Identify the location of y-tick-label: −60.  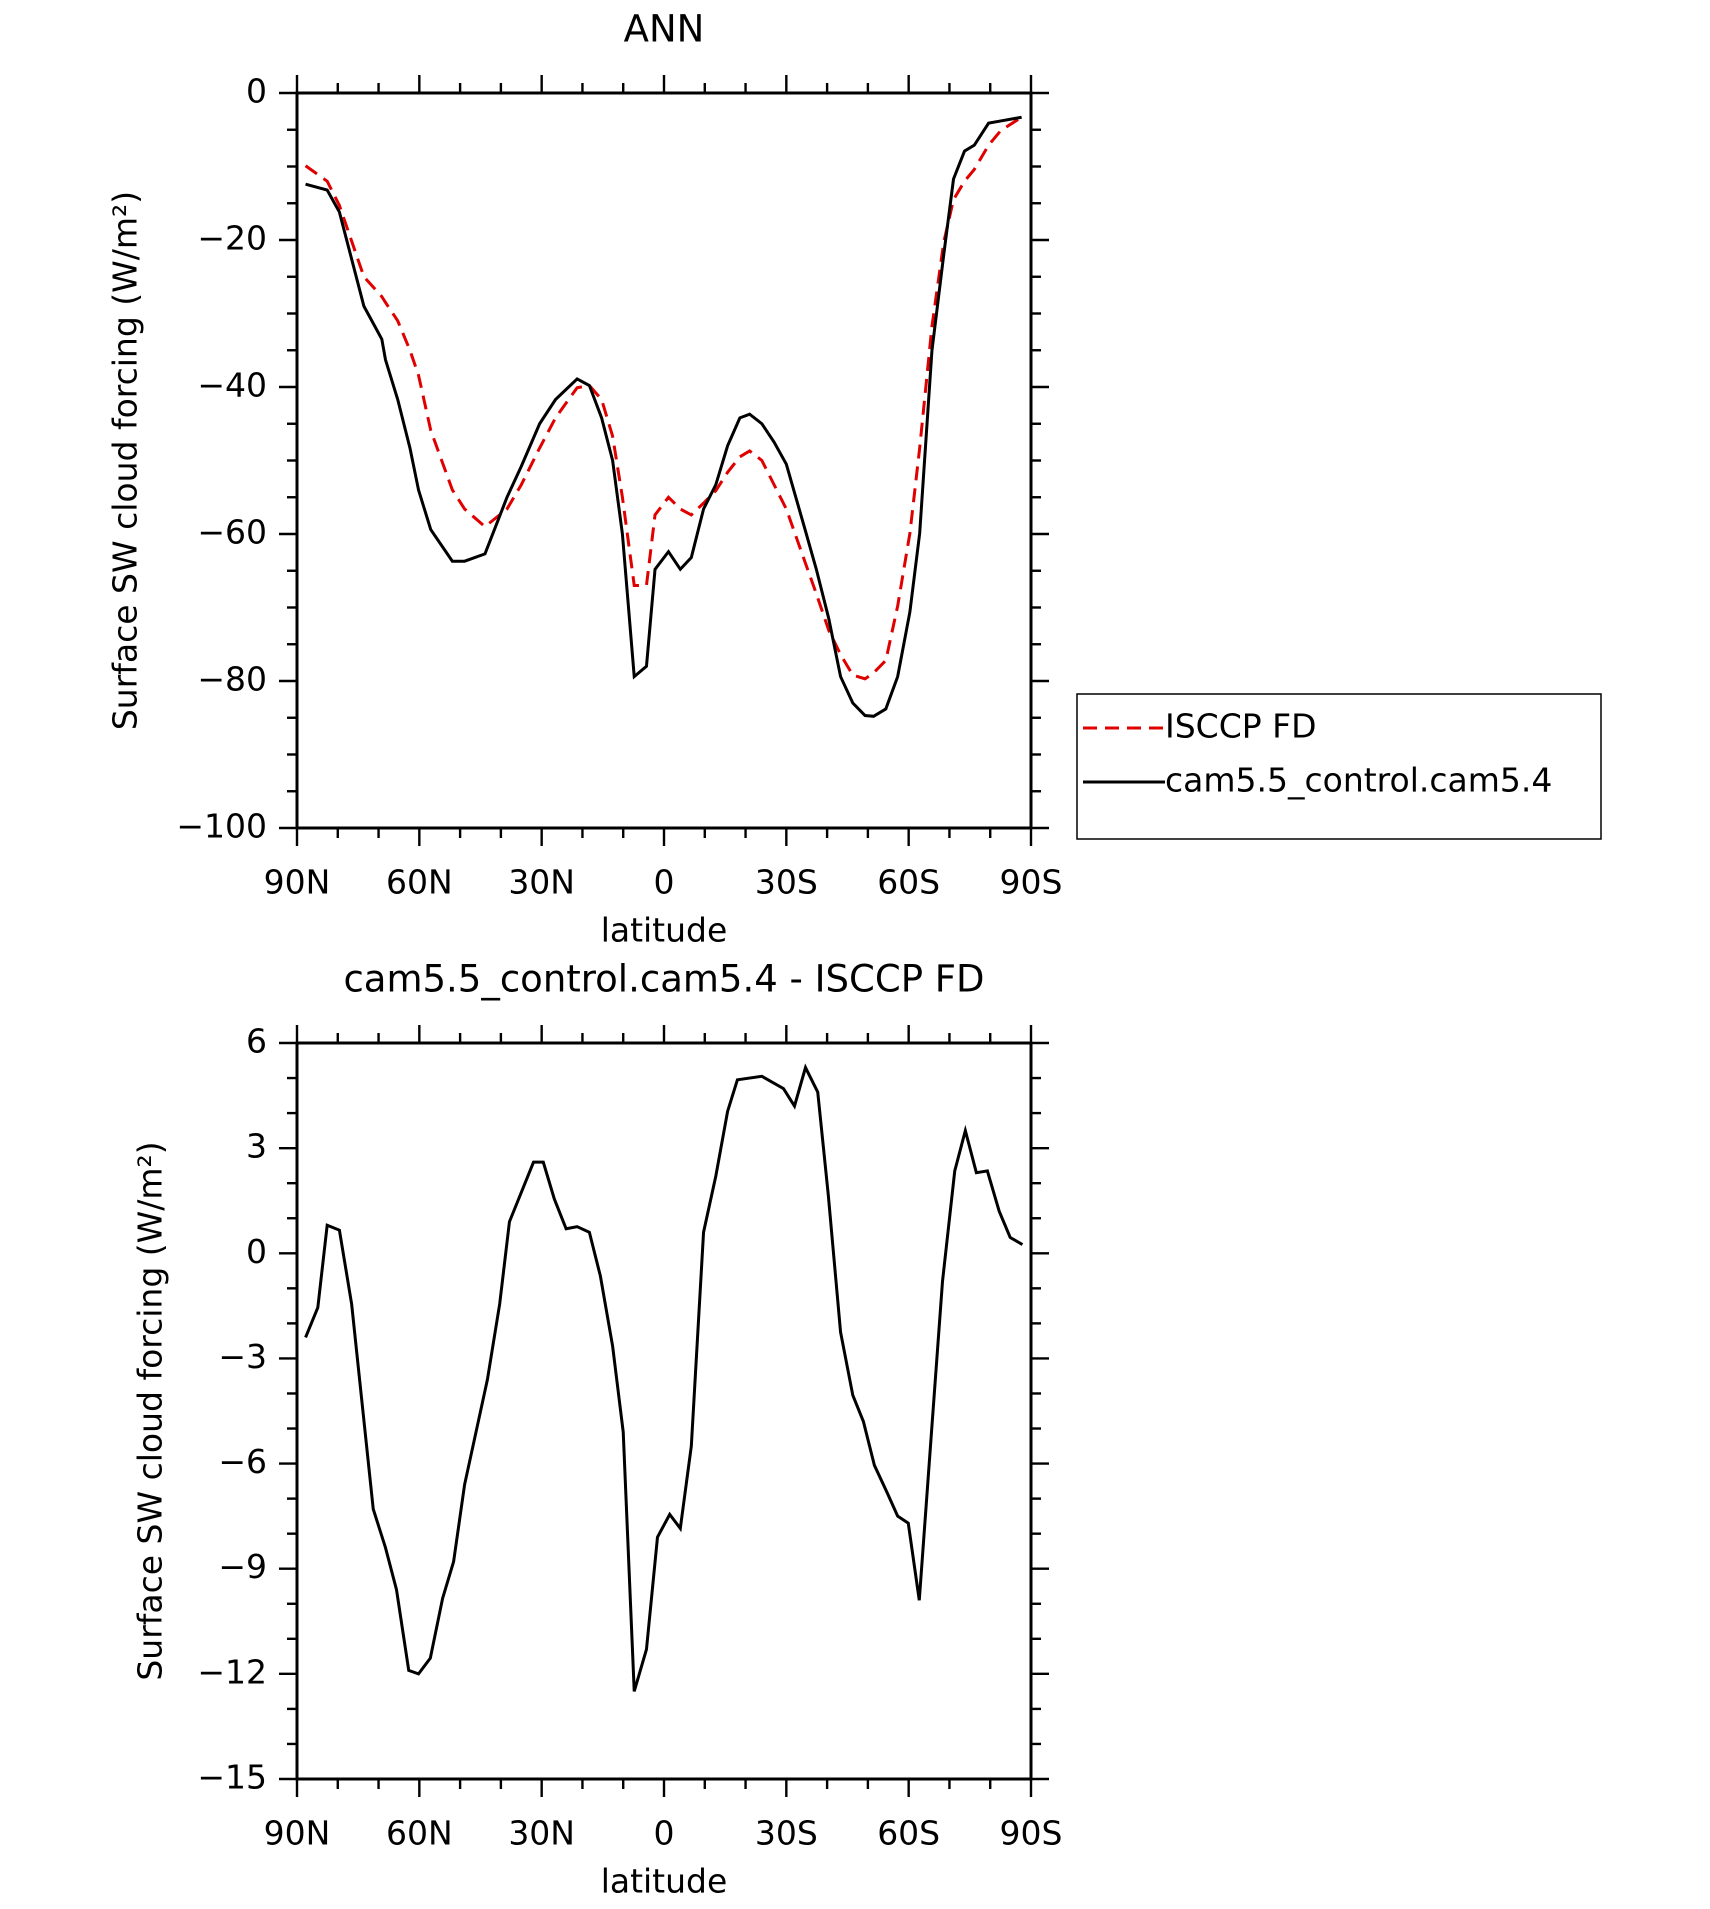
(232, 532).